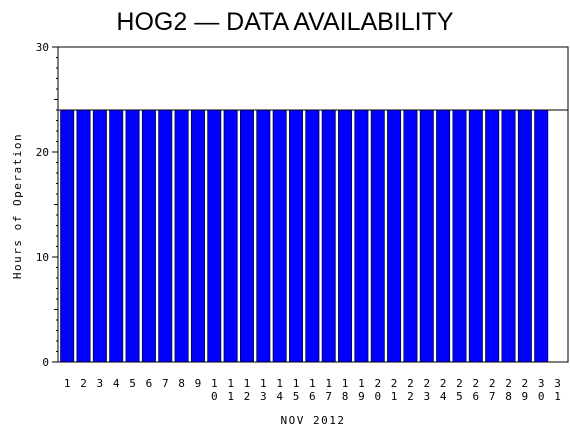 This screenshot has width=570, height=430. What do you see at coordinates (67, 383) in the screenshot?
I see `x-tick-label: 1` at bounding box center [67, 383].